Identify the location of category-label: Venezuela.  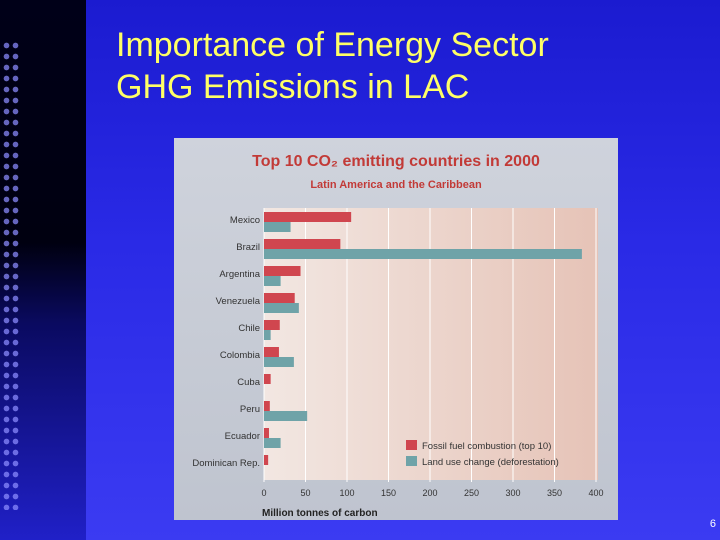
(238, 301).